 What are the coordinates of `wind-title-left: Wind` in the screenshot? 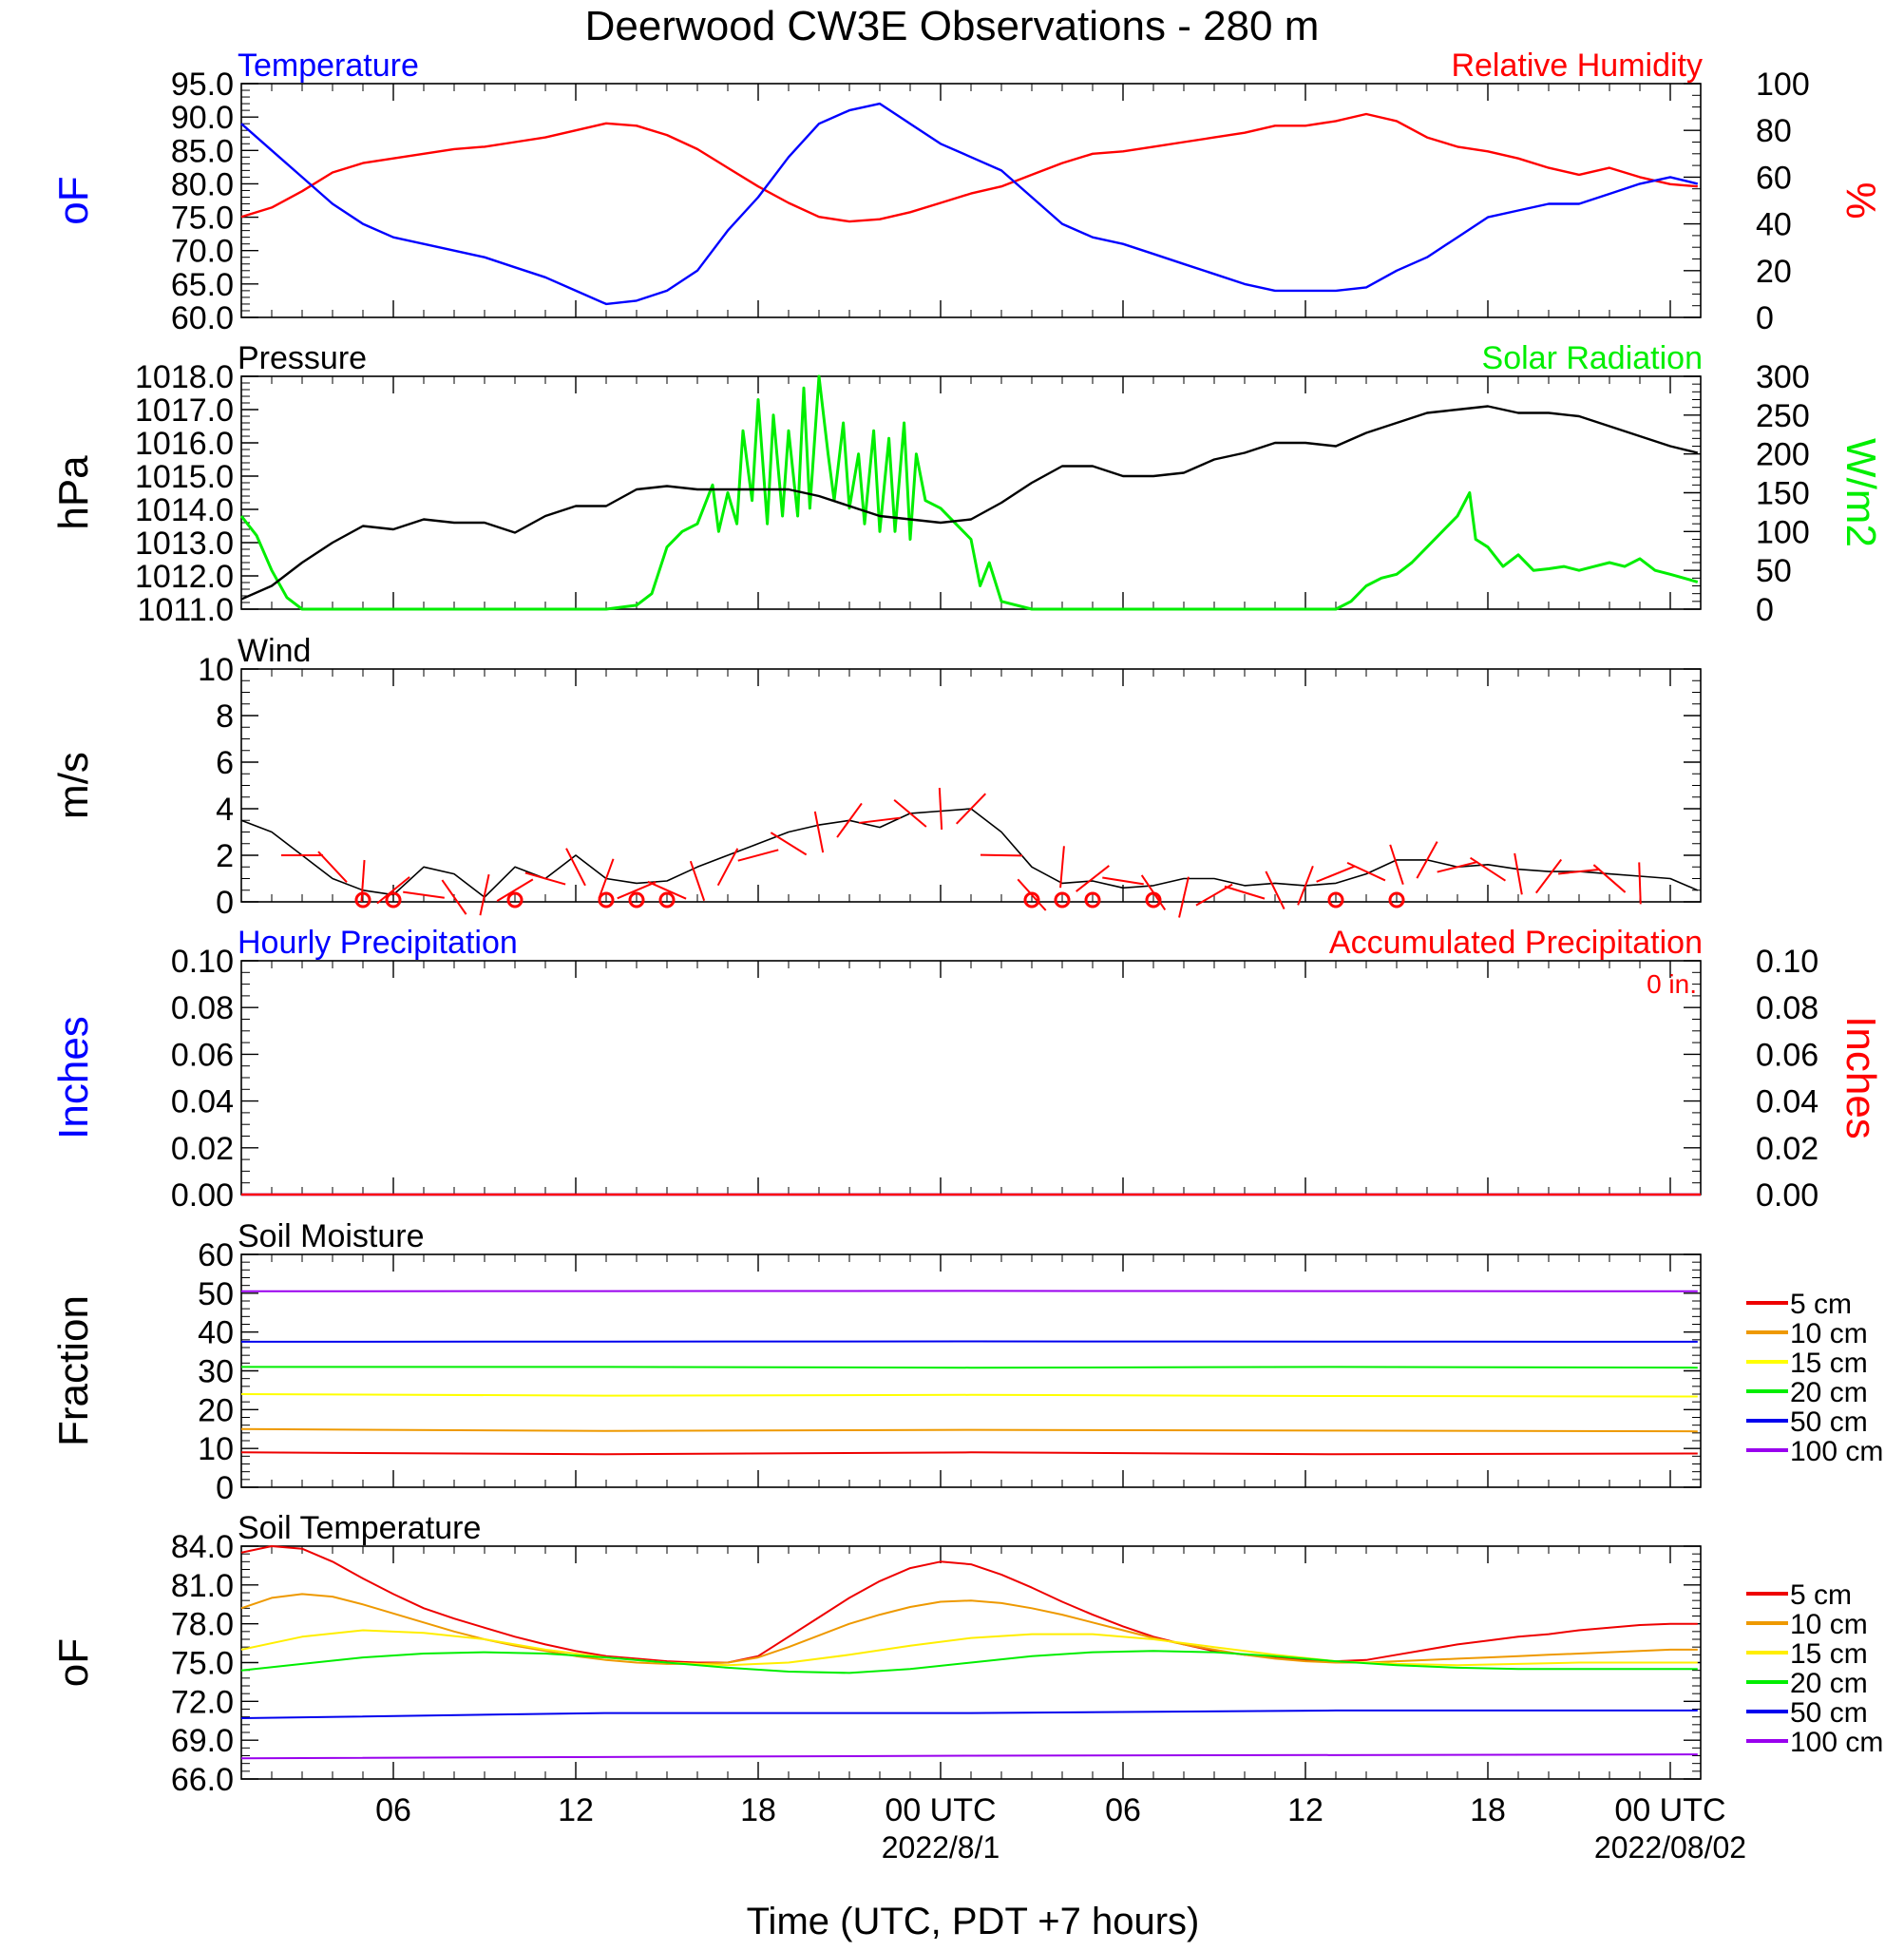 It's located at (274, 651).